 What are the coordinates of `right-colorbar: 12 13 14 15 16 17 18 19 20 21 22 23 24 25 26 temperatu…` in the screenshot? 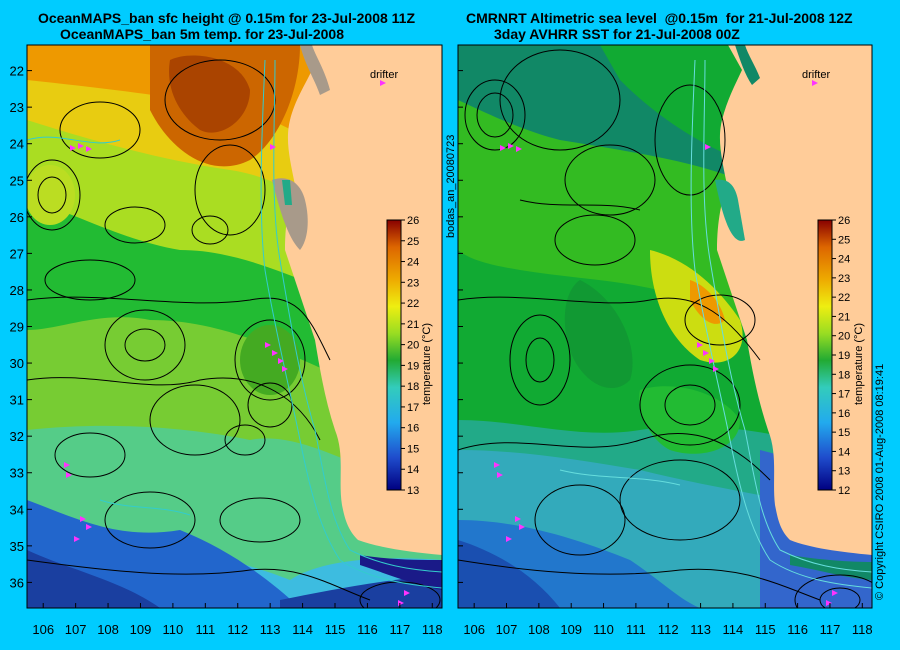 It's located at (841, 356).